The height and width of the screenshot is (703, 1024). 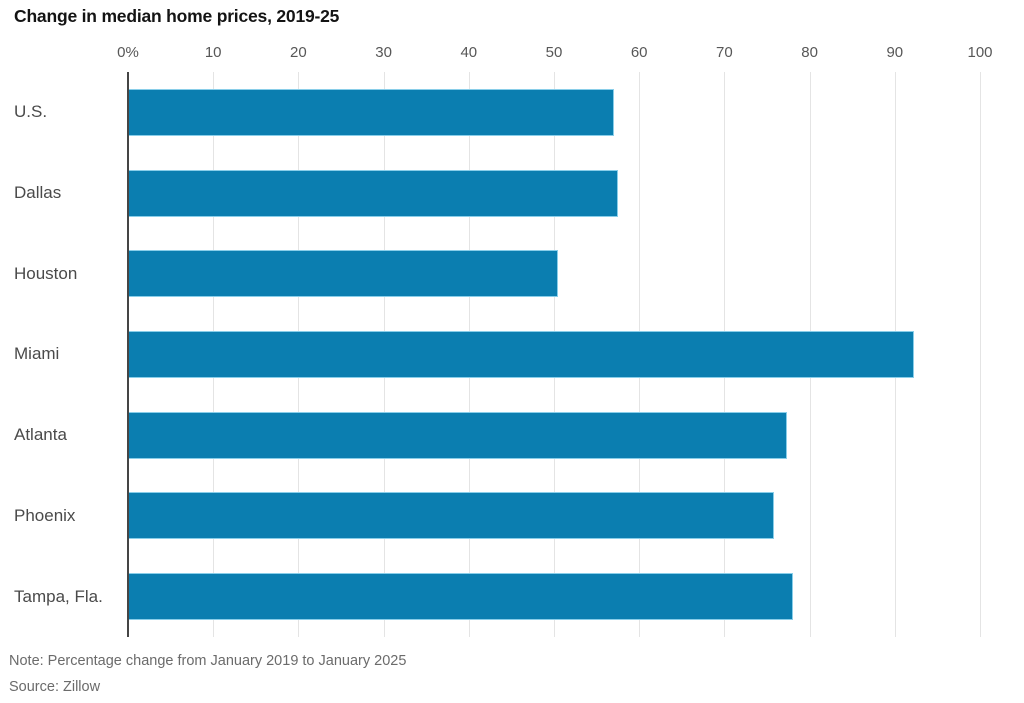 What do you see at coordinates (383, 52) in the screenshot?
I see `x-axis-tick-label: 30` at bounding box center [383, 52].